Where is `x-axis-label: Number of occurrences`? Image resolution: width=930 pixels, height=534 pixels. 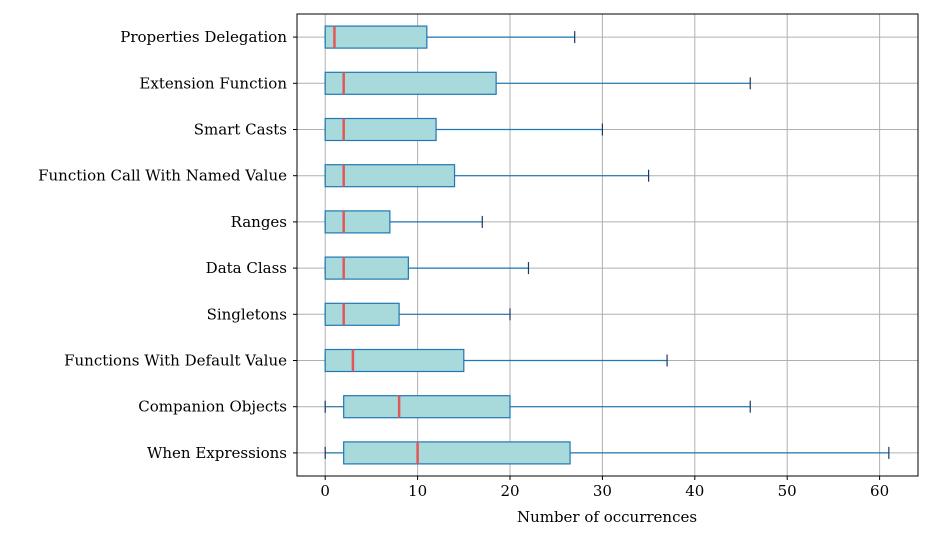 x-axis-label: Number of occurrences is located at coordinates (607, 517).